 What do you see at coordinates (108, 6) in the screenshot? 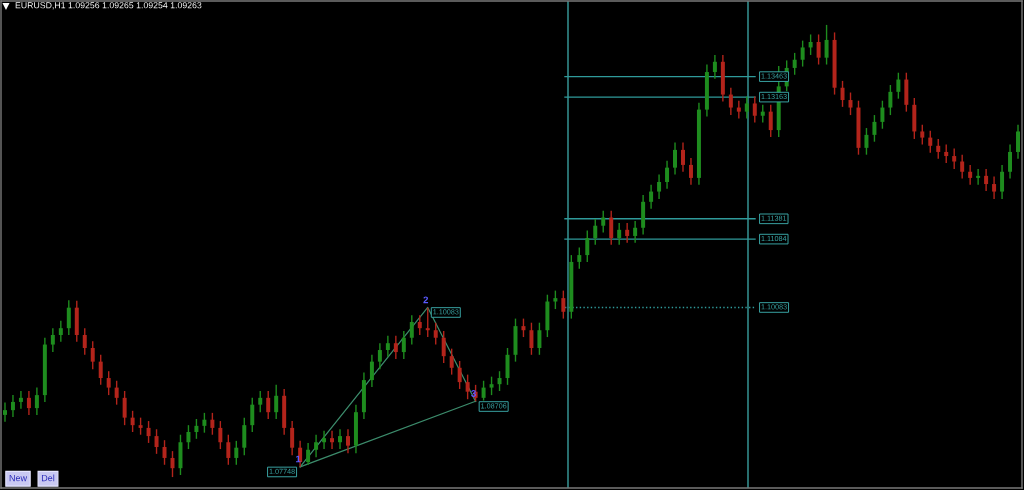
I see `chart-title: EURUSD,H1 1.09256 1.09265 1.09254 1.09263` at bounding box center [108, 6].